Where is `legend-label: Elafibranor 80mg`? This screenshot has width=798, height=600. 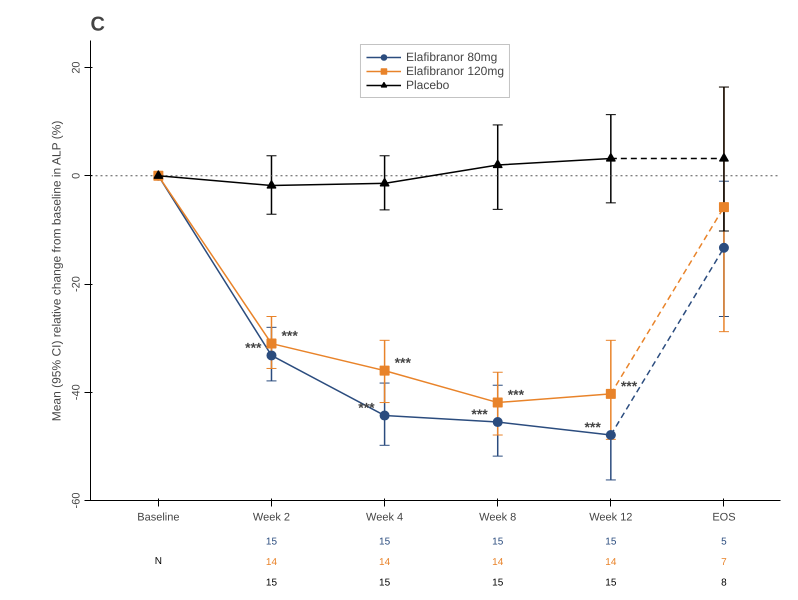
legend-label: Elafibranor 80mg is located at coordinates (452, 57).